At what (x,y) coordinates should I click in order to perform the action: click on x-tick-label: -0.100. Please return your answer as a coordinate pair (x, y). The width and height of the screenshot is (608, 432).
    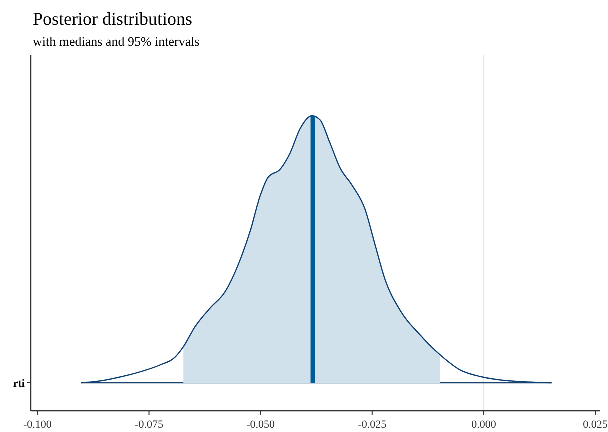
    Looking at the image, I should click on (37, 425).